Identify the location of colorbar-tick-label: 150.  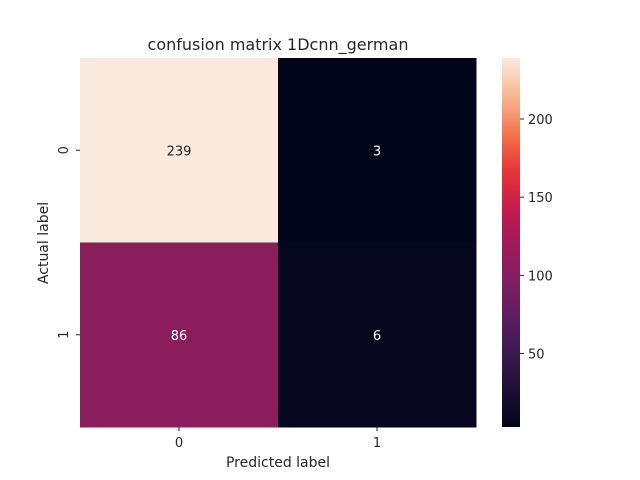
(540, 198).